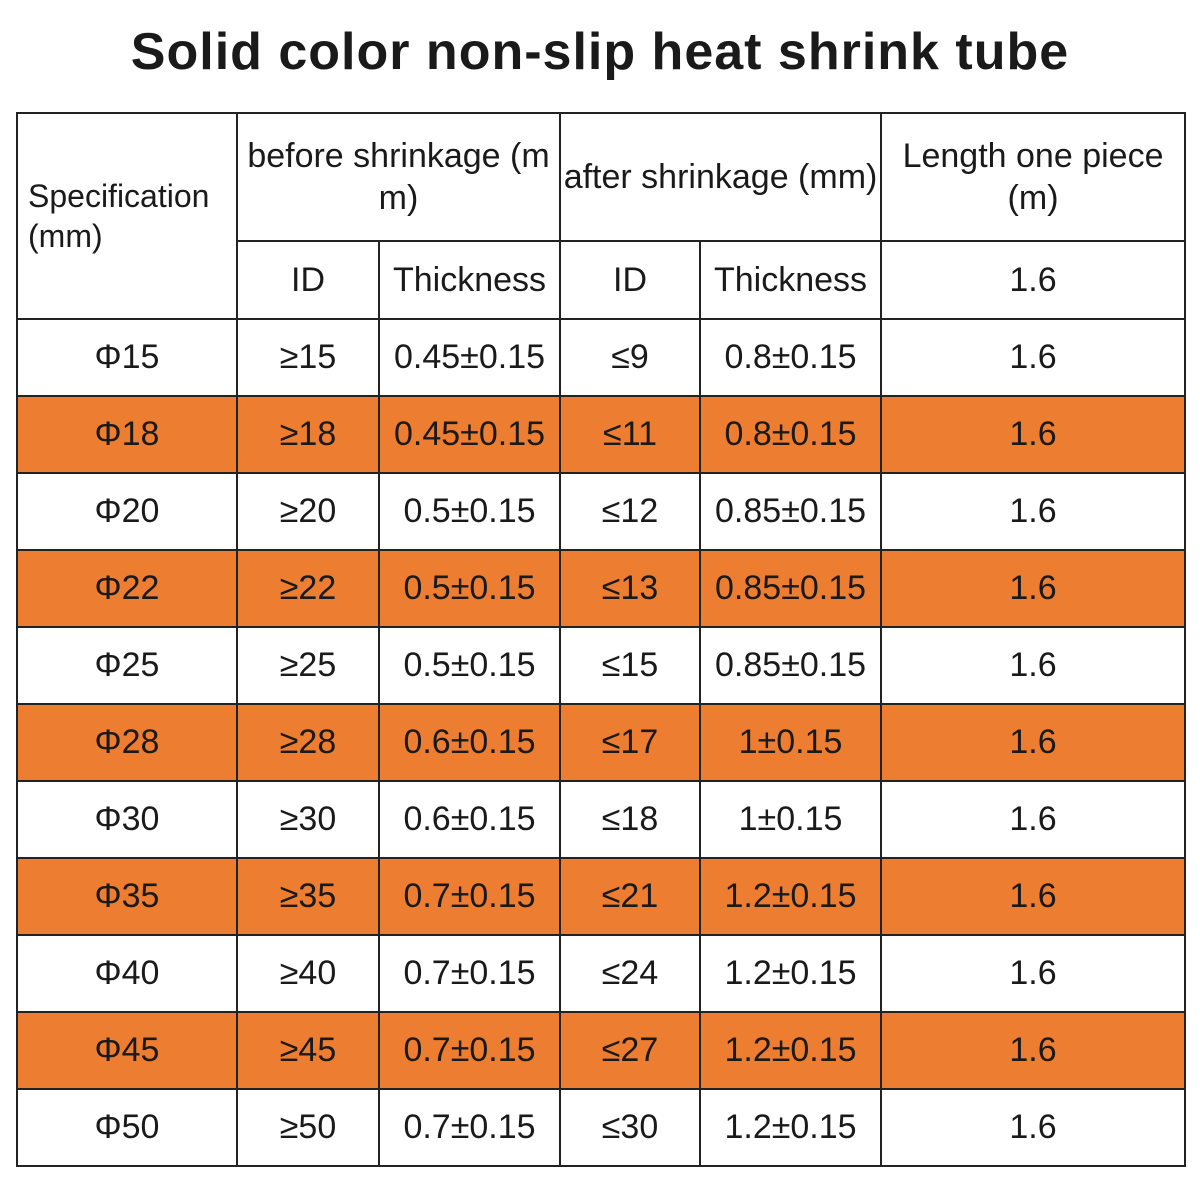  I want to click on header-after-thickness: Thickness, so click(791, 280).